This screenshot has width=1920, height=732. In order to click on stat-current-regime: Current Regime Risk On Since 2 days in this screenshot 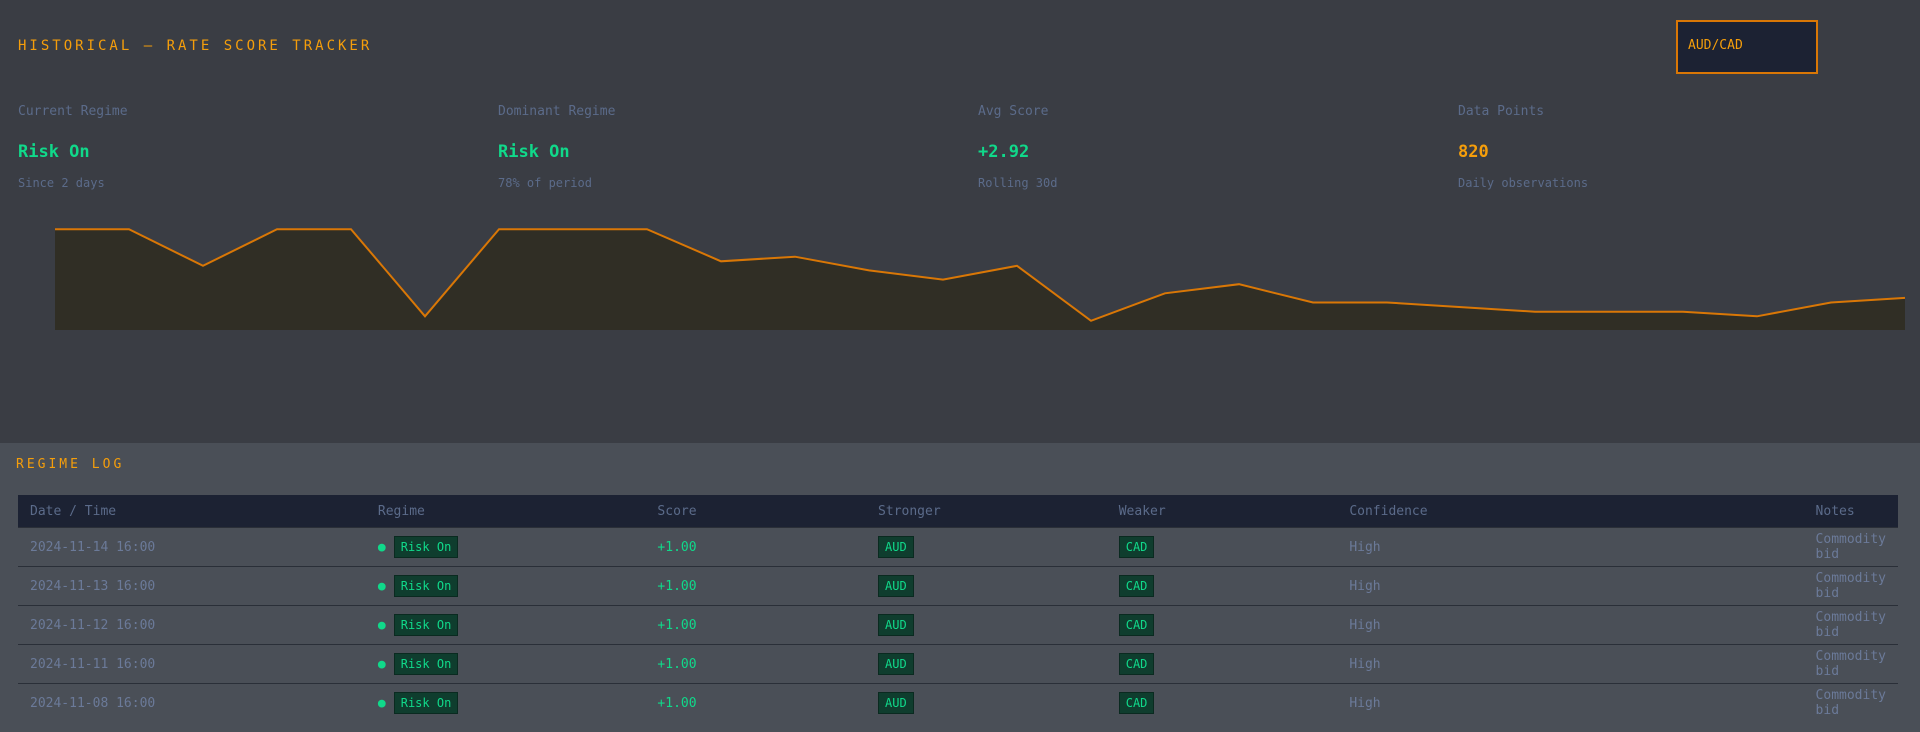, I will do `click(208, 147)`.